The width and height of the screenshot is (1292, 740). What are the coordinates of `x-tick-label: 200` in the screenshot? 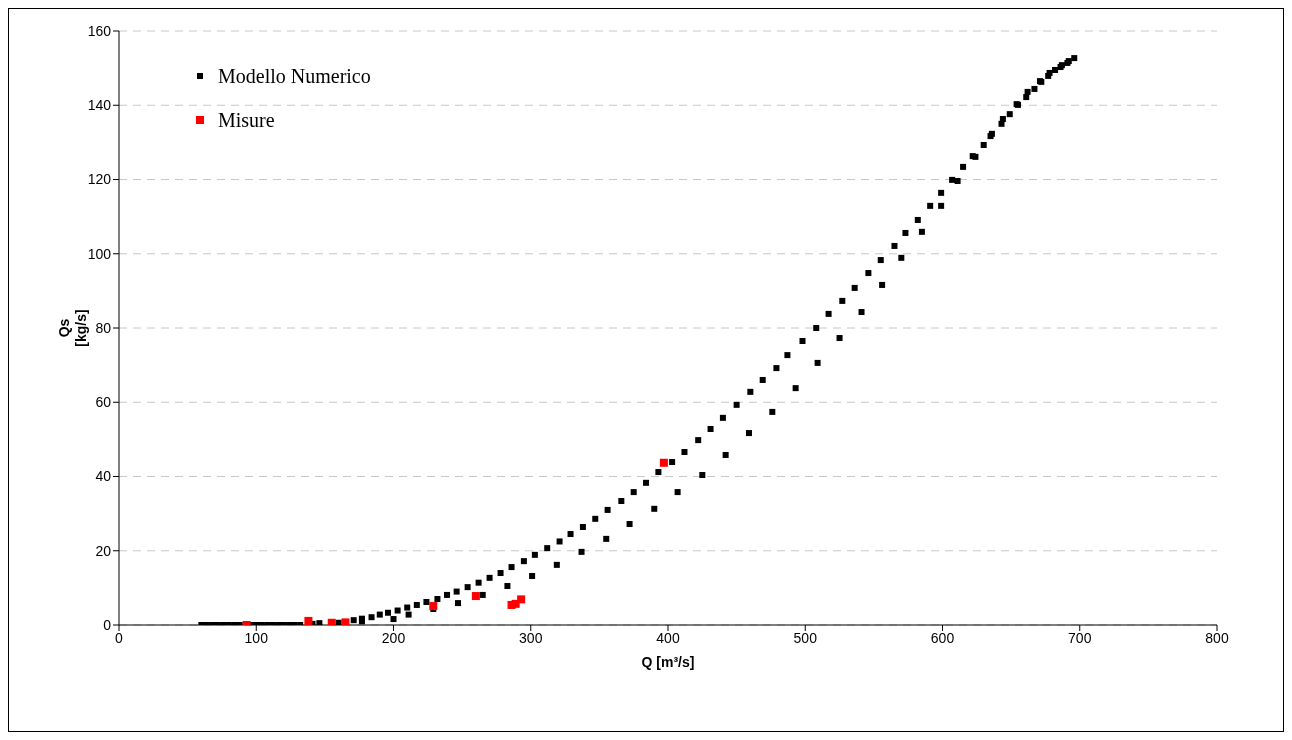 It's located at (393, 637).